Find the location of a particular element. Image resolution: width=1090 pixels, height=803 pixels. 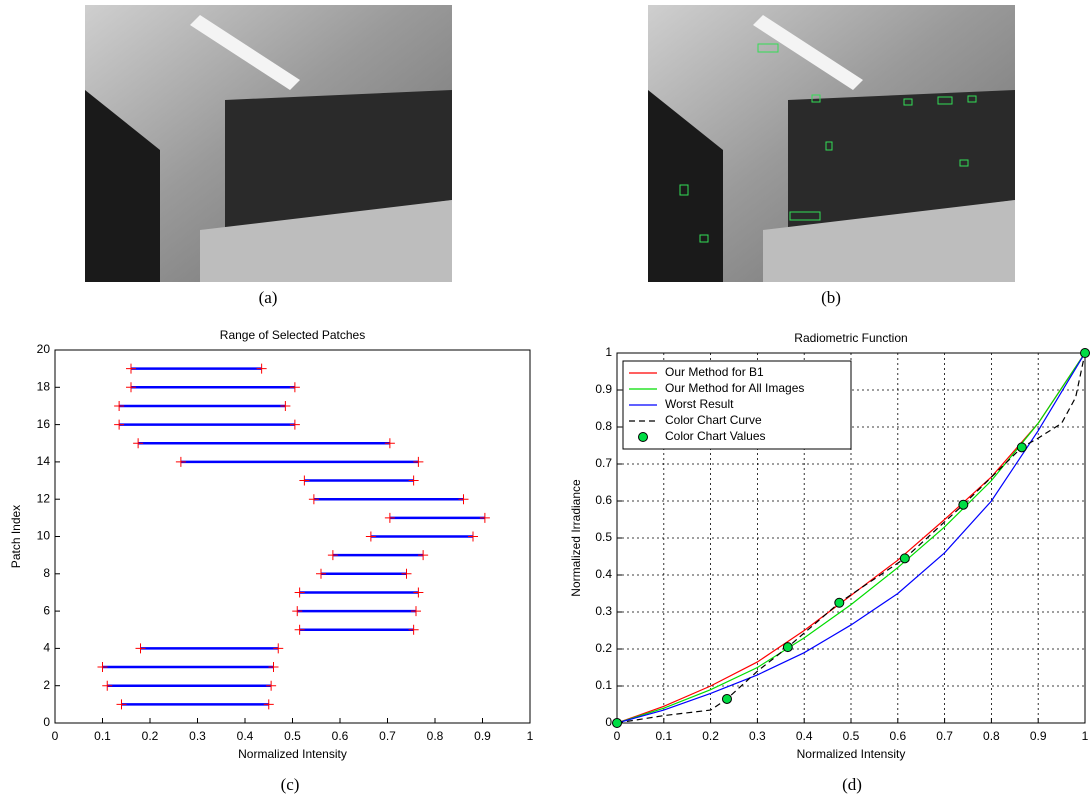

y-tick-label: 1 is located at coordinates (608, 352).